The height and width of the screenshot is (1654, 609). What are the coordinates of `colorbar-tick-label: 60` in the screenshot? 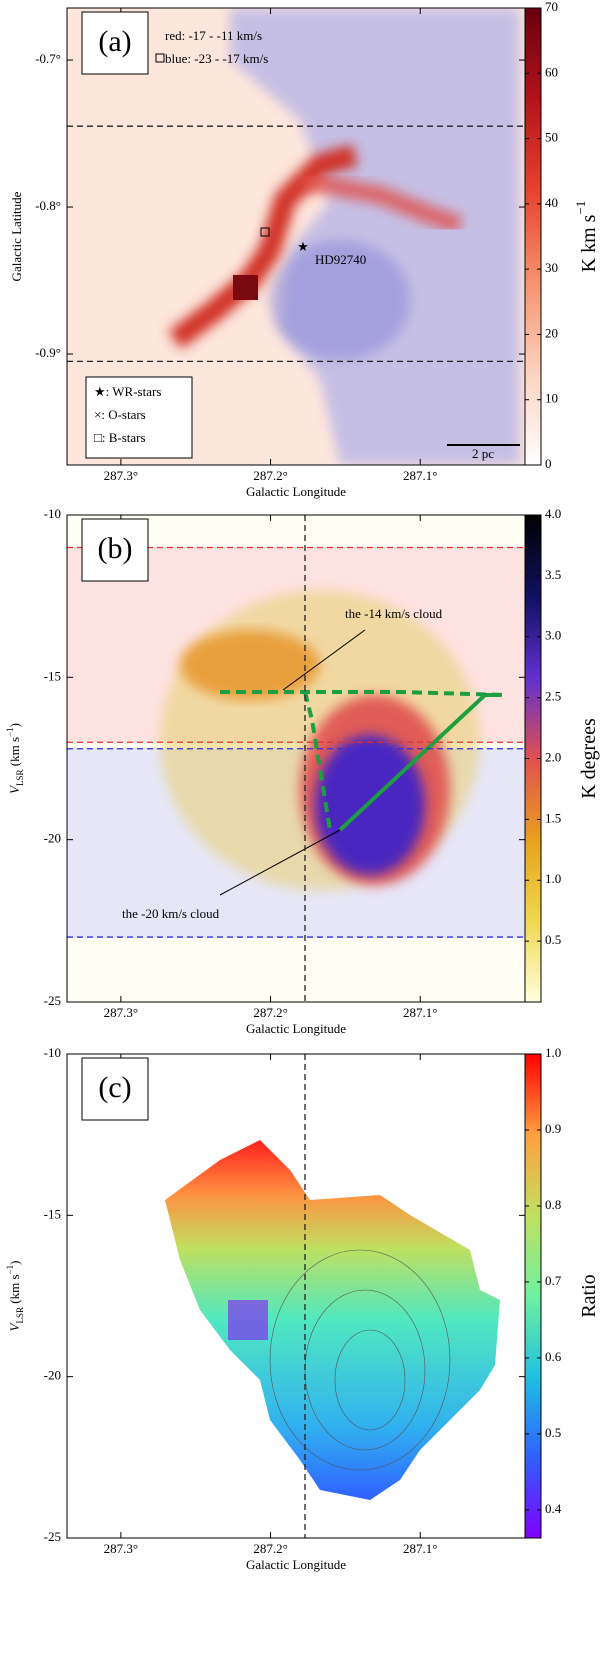 It's located at (551, 71).